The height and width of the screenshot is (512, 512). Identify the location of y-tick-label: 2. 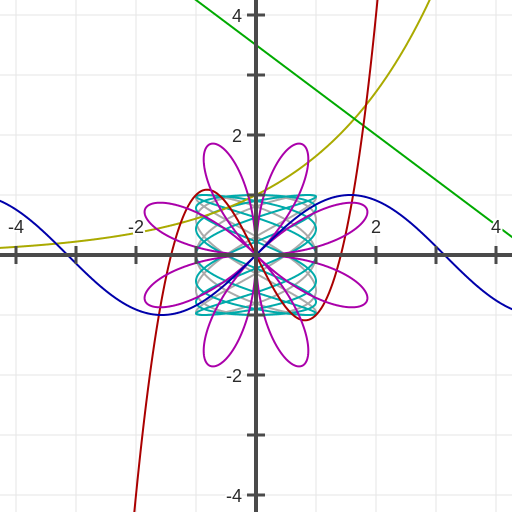
(237, 136).